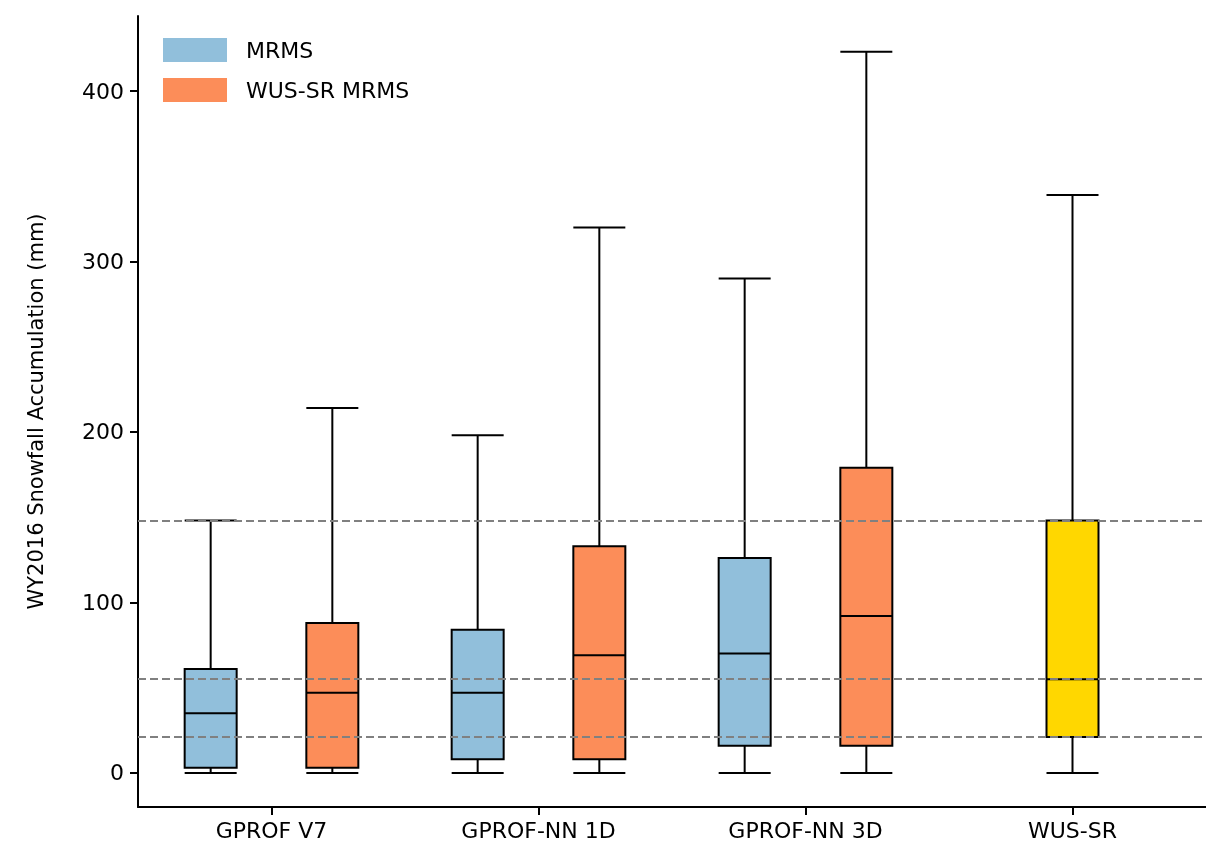  I want to click on x-tick-label: WUS-SR, so click(1072, 830).